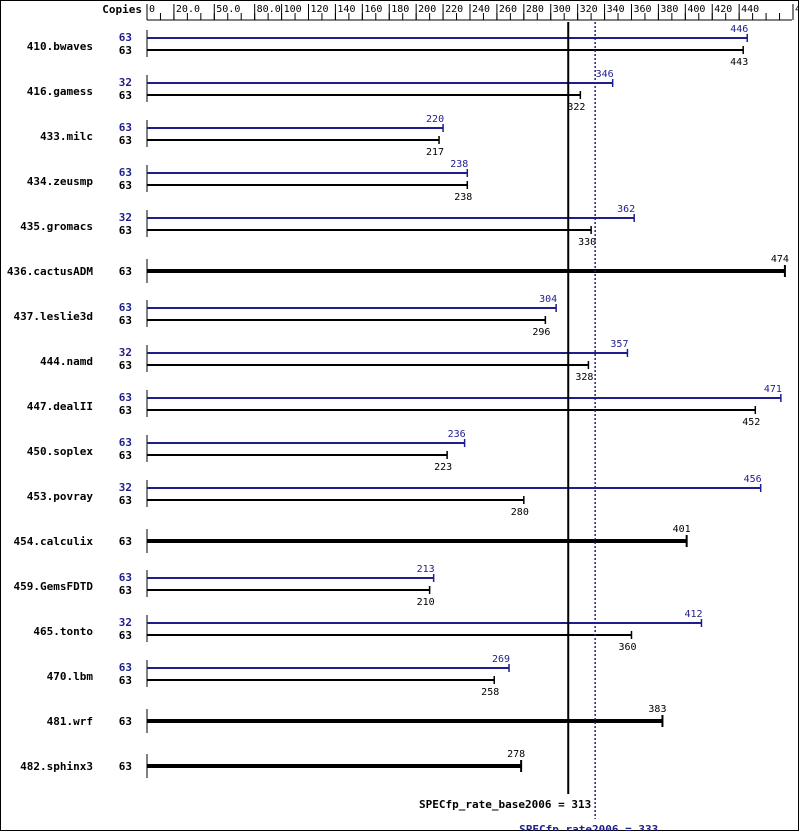 This screenshot has height=831, width=799. I want to click on benchmark-name: 410.bwaves, so click(60, 46).